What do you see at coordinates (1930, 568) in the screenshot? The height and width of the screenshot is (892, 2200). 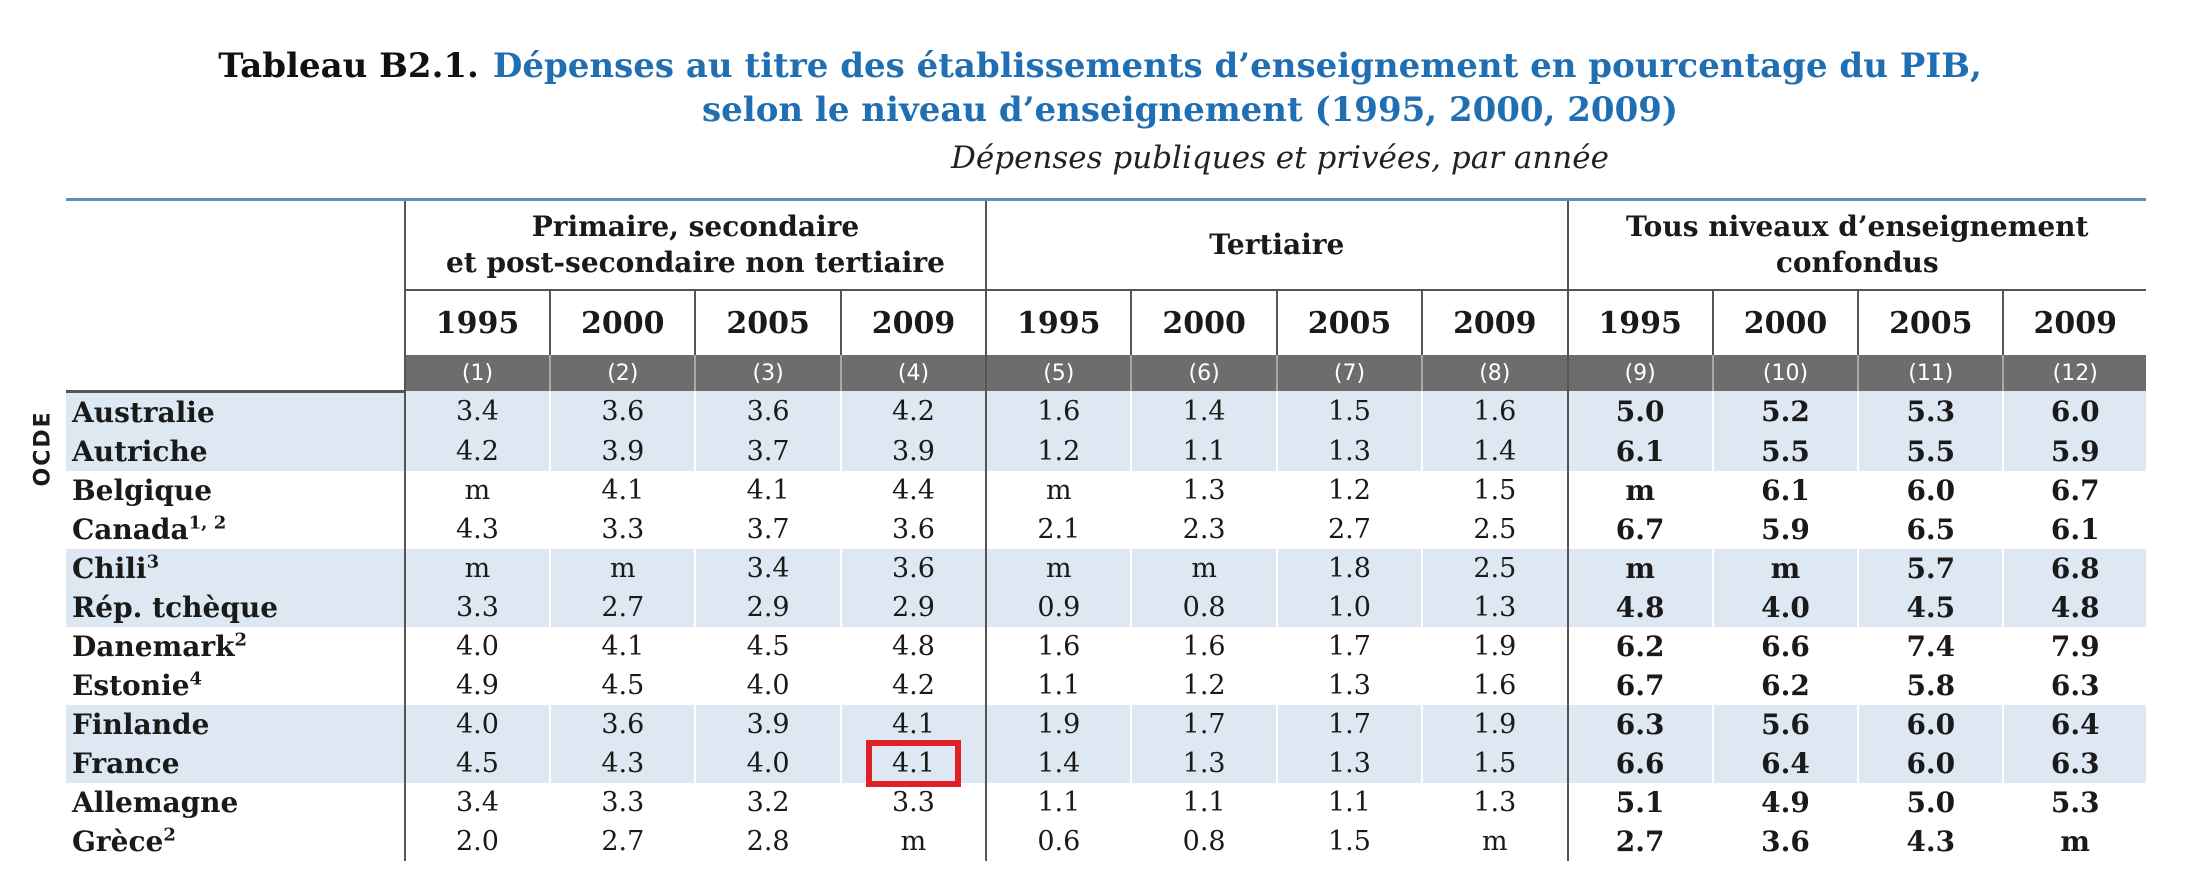 I see `table-cell: 5.7` at bounding box center [1930, 568].